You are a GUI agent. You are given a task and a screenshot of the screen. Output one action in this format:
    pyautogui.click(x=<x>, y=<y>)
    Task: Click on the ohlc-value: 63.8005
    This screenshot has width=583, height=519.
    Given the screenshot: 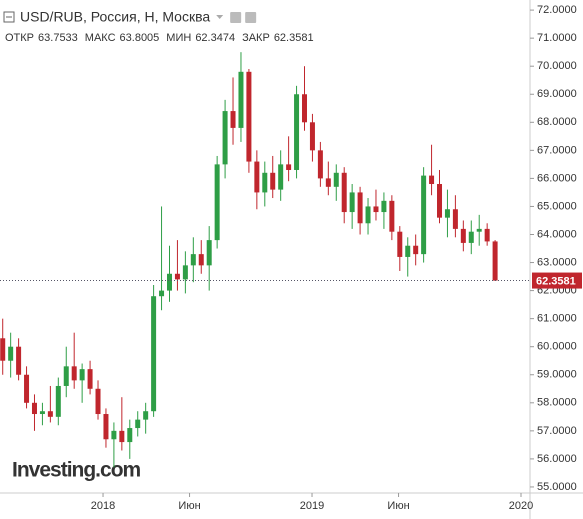 What is the action you would take?
    pyautogui.click(x=140, y=38)
    